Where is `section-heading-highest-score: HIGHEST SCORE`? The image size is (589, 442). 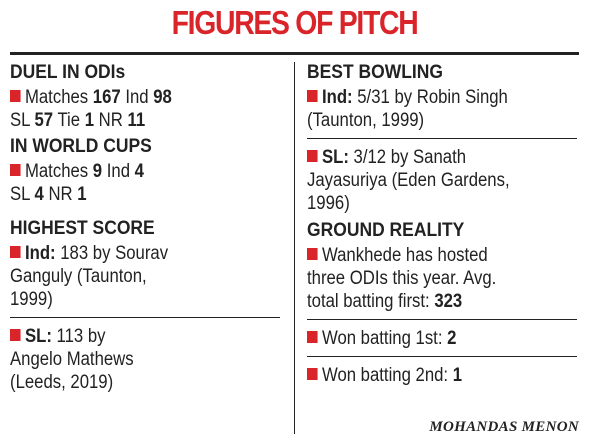 section-heading-highest-score: HIGHEST SCORE is located at coordinates (82, 228).